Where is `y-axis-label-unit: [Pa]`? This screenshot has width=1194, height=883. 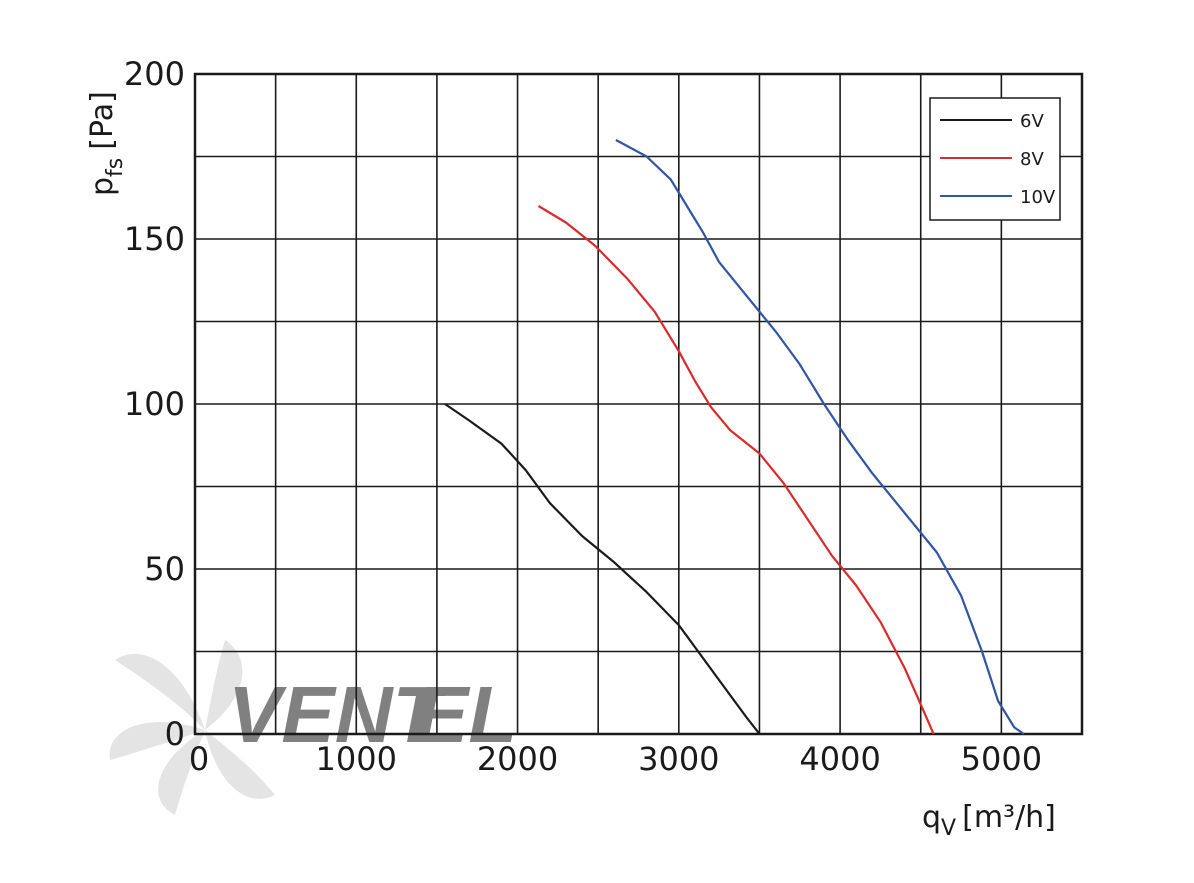
y-axis-label-unit: [Pa] is located at coordinates (102, 120).